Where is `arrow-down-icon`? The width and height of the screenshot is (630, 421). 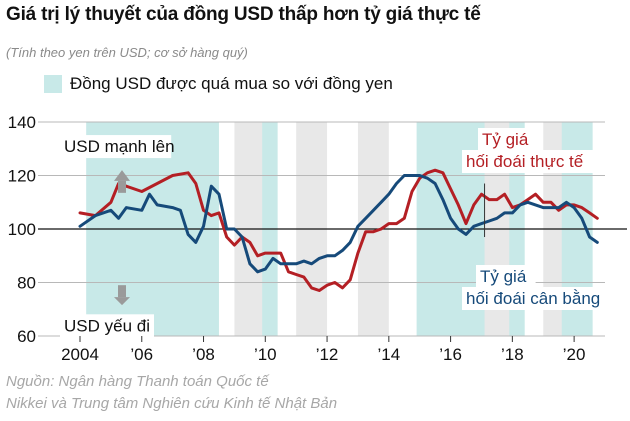 arrow-down-icon is located at coordinates (122, 291).